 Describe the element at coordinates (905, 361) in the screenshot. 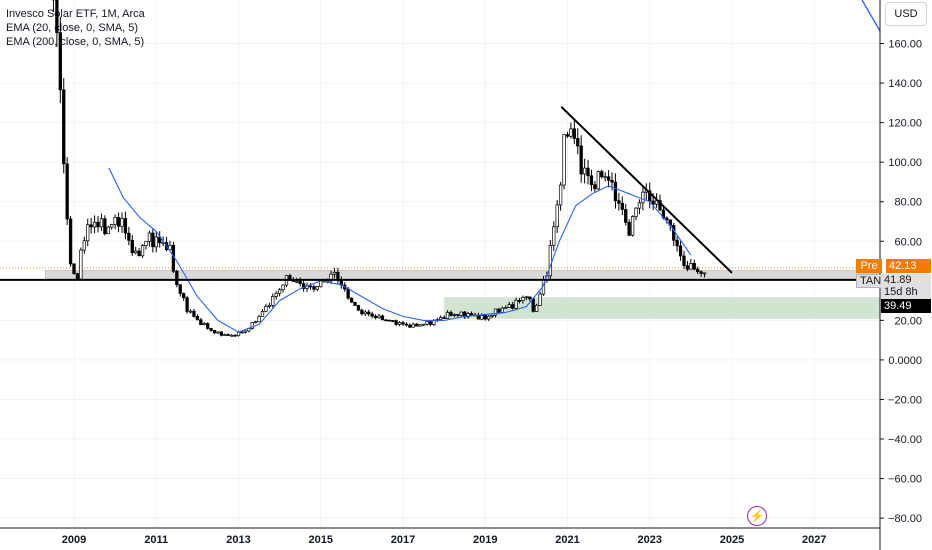

I see `y-tick-label: 0.0000` at that location.